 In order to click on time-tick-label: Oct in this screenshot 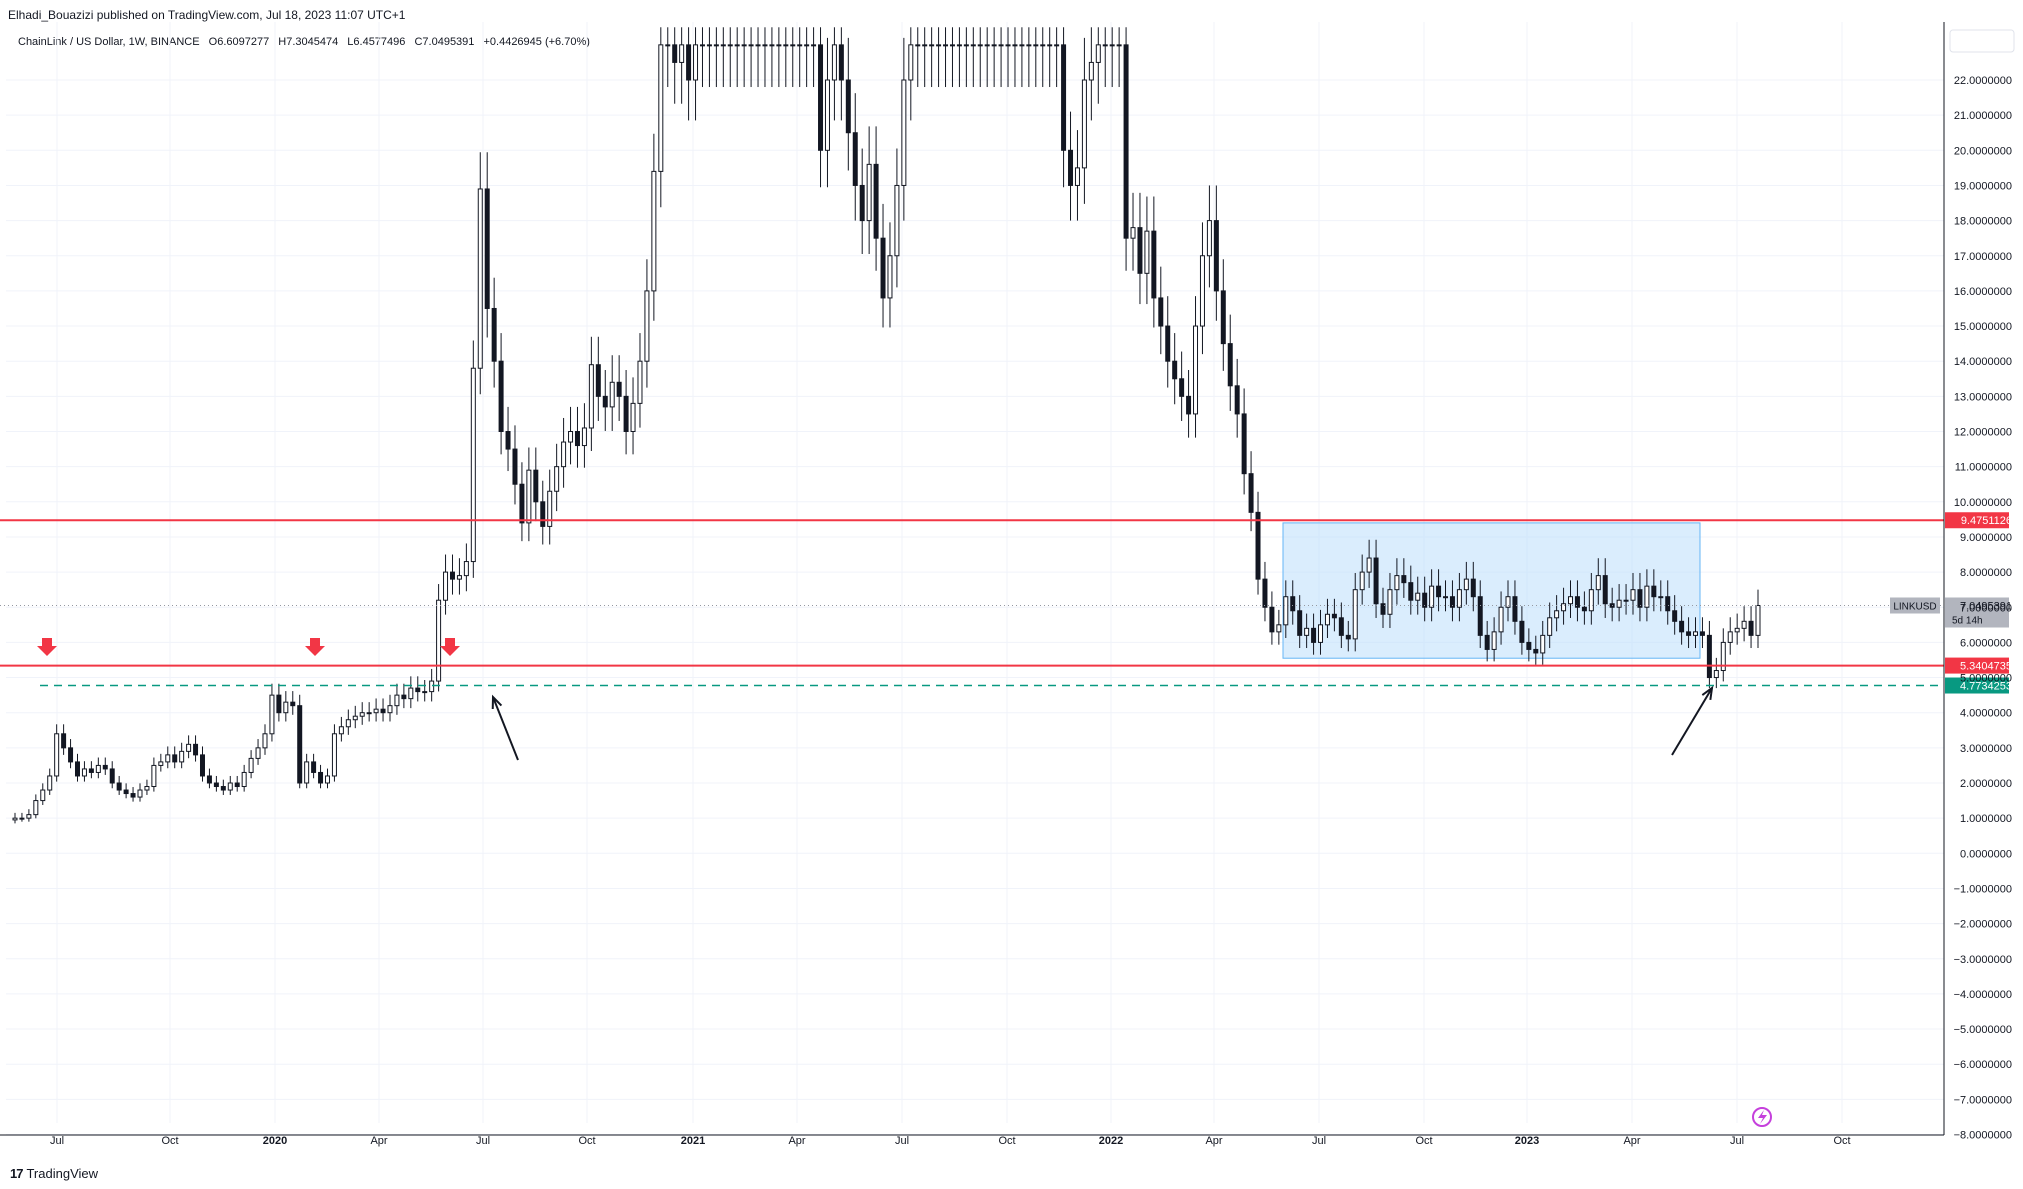, I will do `click(1841, 1141)`.